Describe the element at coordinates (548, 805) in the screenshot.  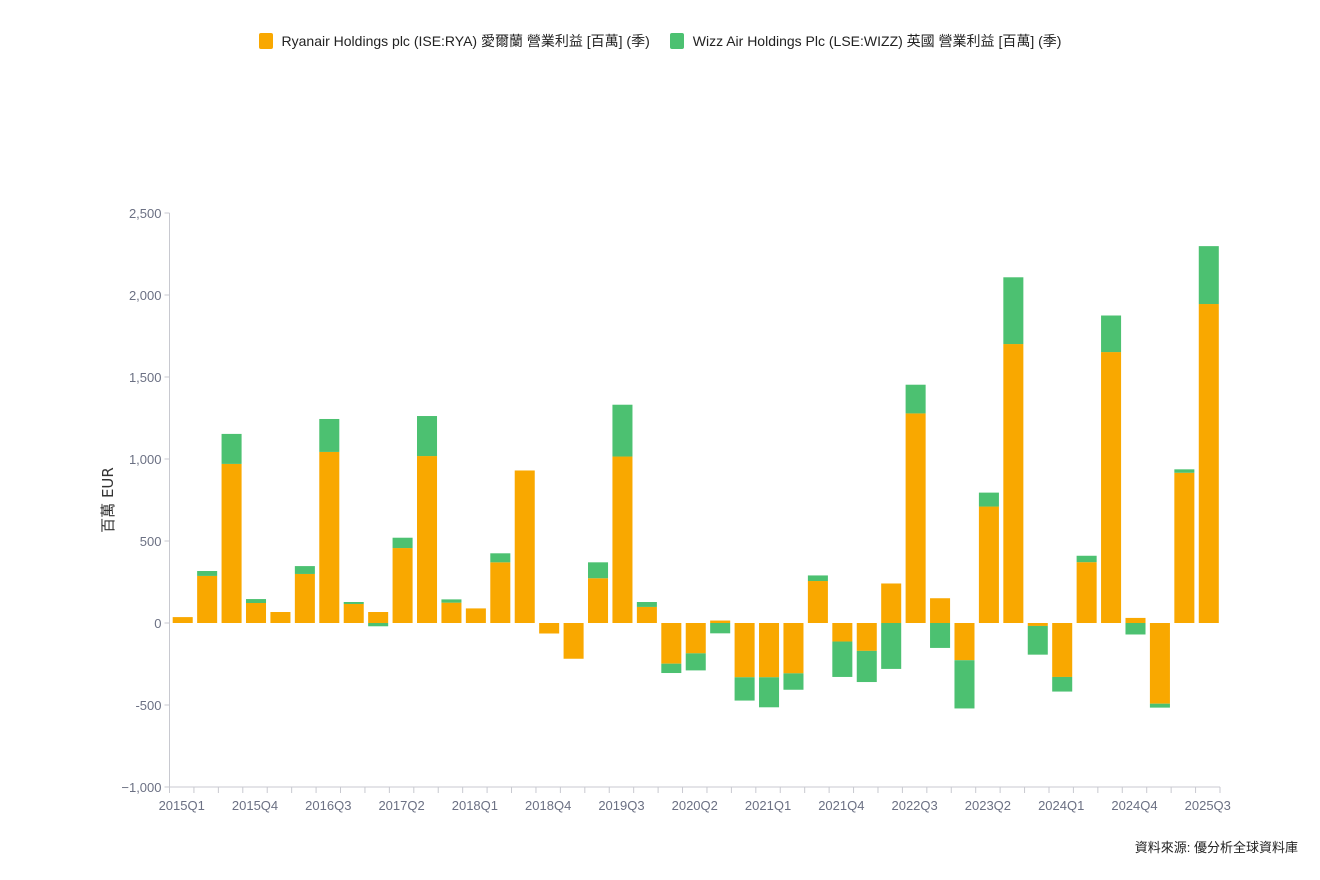
I see `x-tick-label: 2018Q4` at that location.